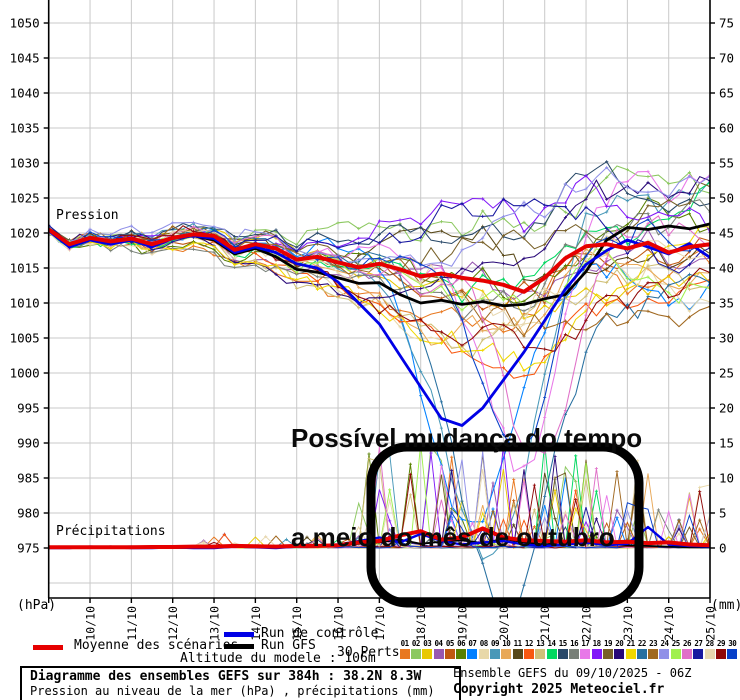 This screenshot has height=700, width=740. I want to click on pressure-tick-label: 1020, so click(25, 233).